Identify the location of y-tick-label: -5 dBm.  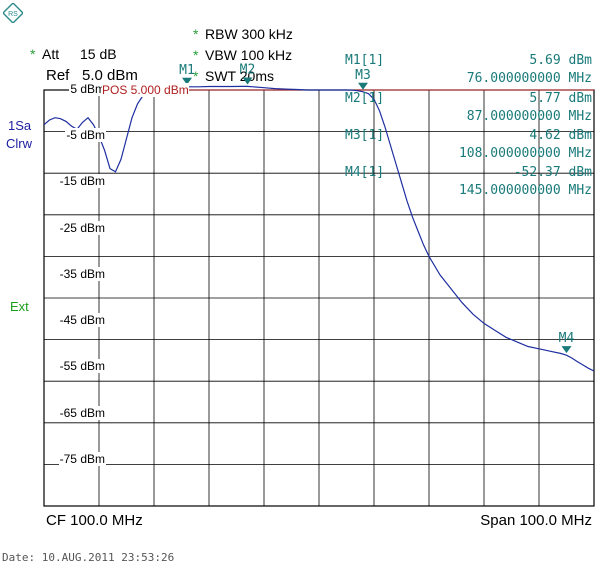
(85, 135).